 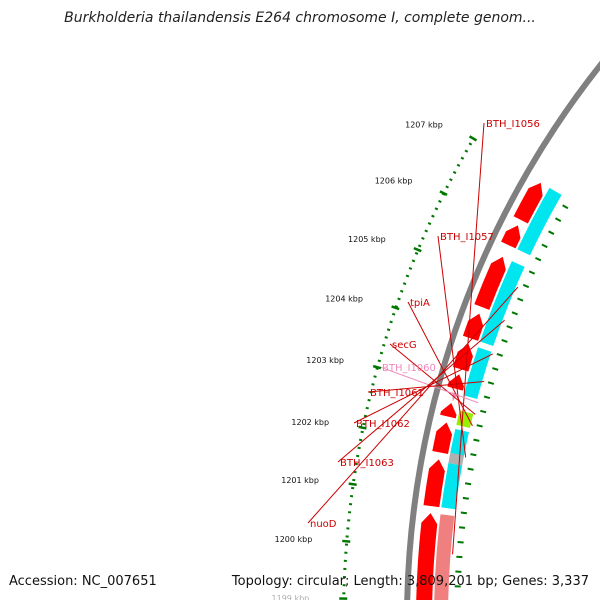 I want to click on gene-label: tpiA, so click(x=420, y=303).